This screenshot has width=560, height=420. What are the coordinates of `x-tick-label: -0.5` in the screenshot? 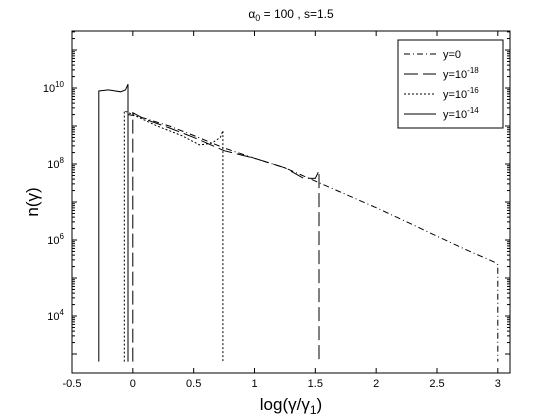 It's located at (72, 384).